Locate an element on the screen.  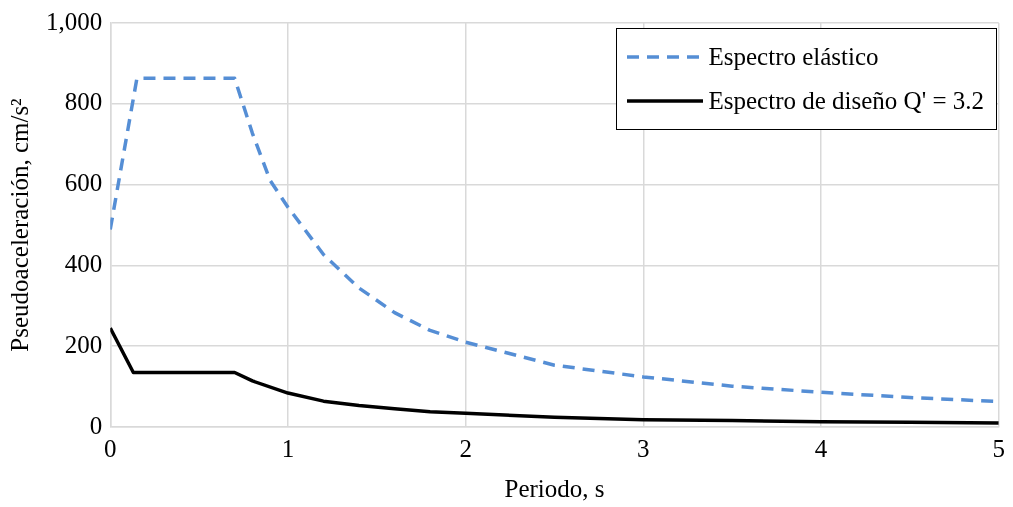
legend-label: Espectro elástico is located at coordinates (793, 57).